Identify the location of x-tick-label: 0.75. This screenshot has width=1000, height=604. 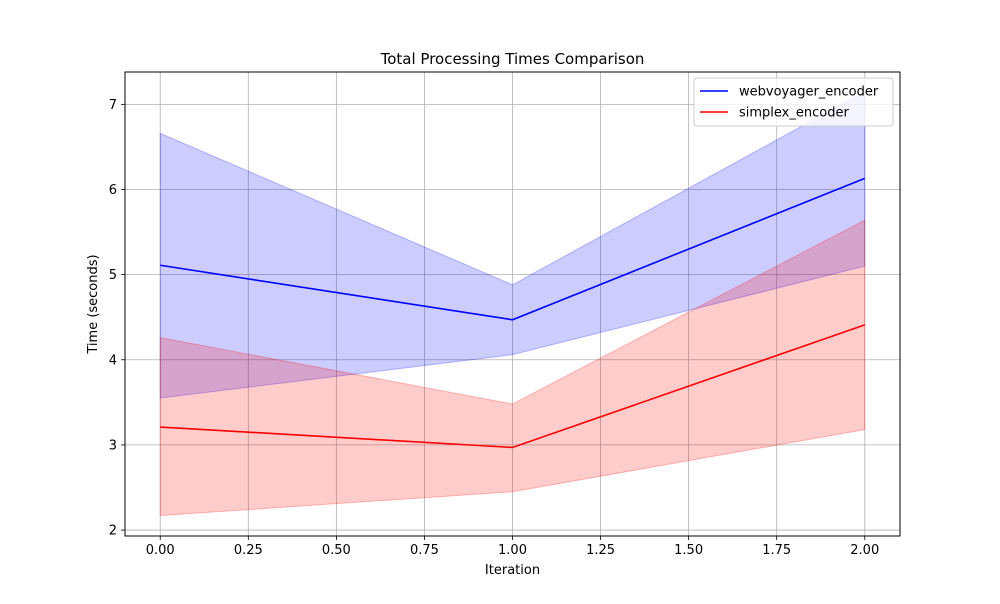
(424, 550).